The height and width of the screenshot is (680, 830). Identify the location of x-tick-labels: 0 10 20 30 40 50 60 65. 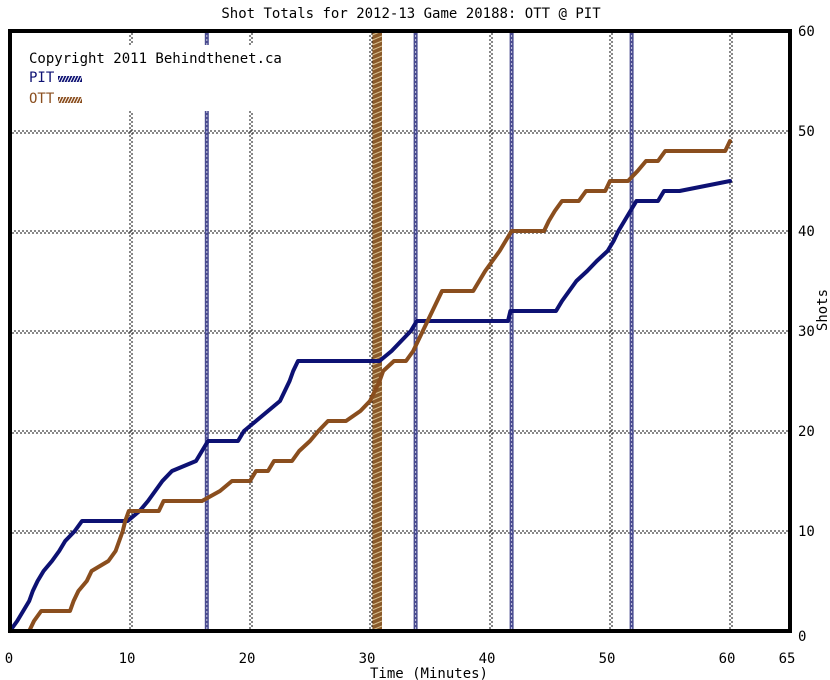
(400, 659).